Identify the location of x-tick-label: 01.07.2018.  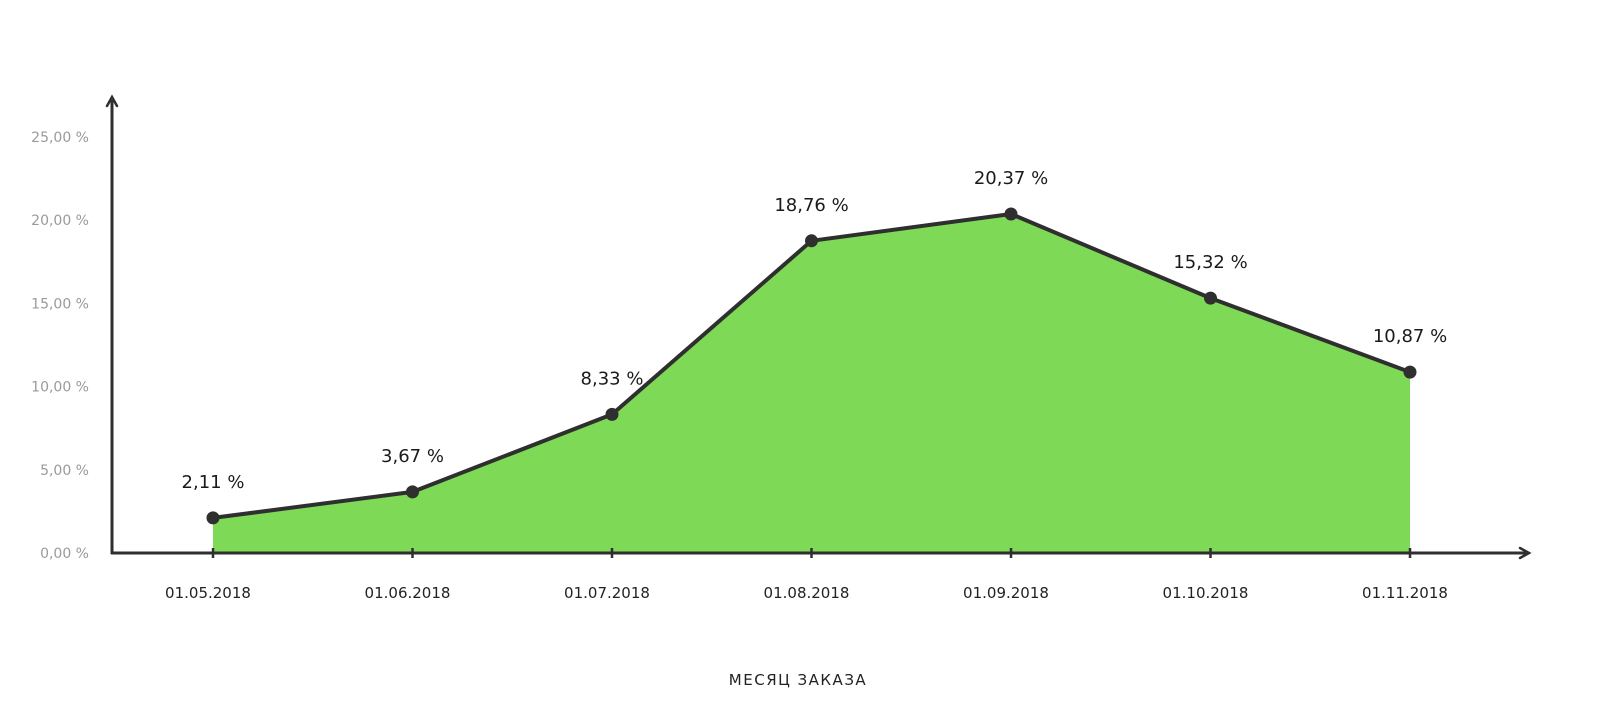
(607, 593).